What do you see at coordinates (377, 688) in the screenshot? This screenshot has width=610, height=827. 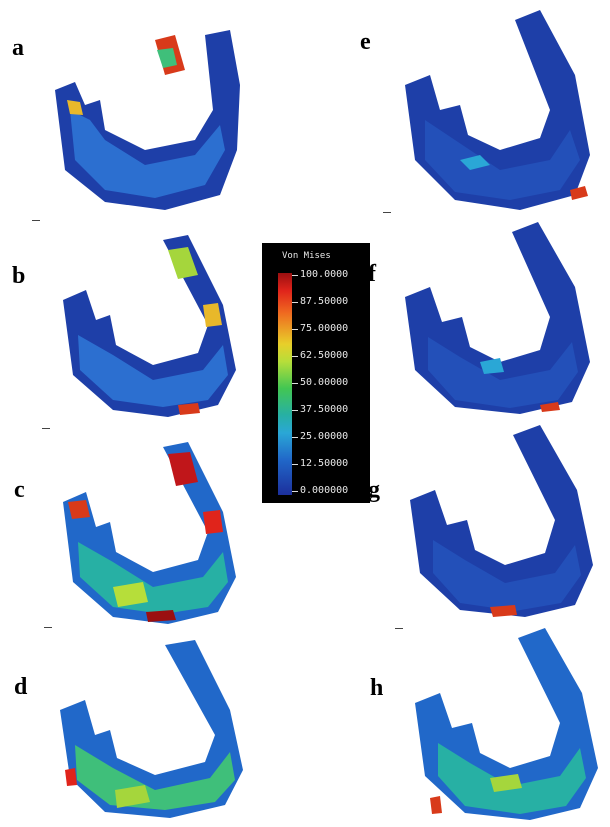 I see `panel-label-h: h` at bounding box center [377, 688].